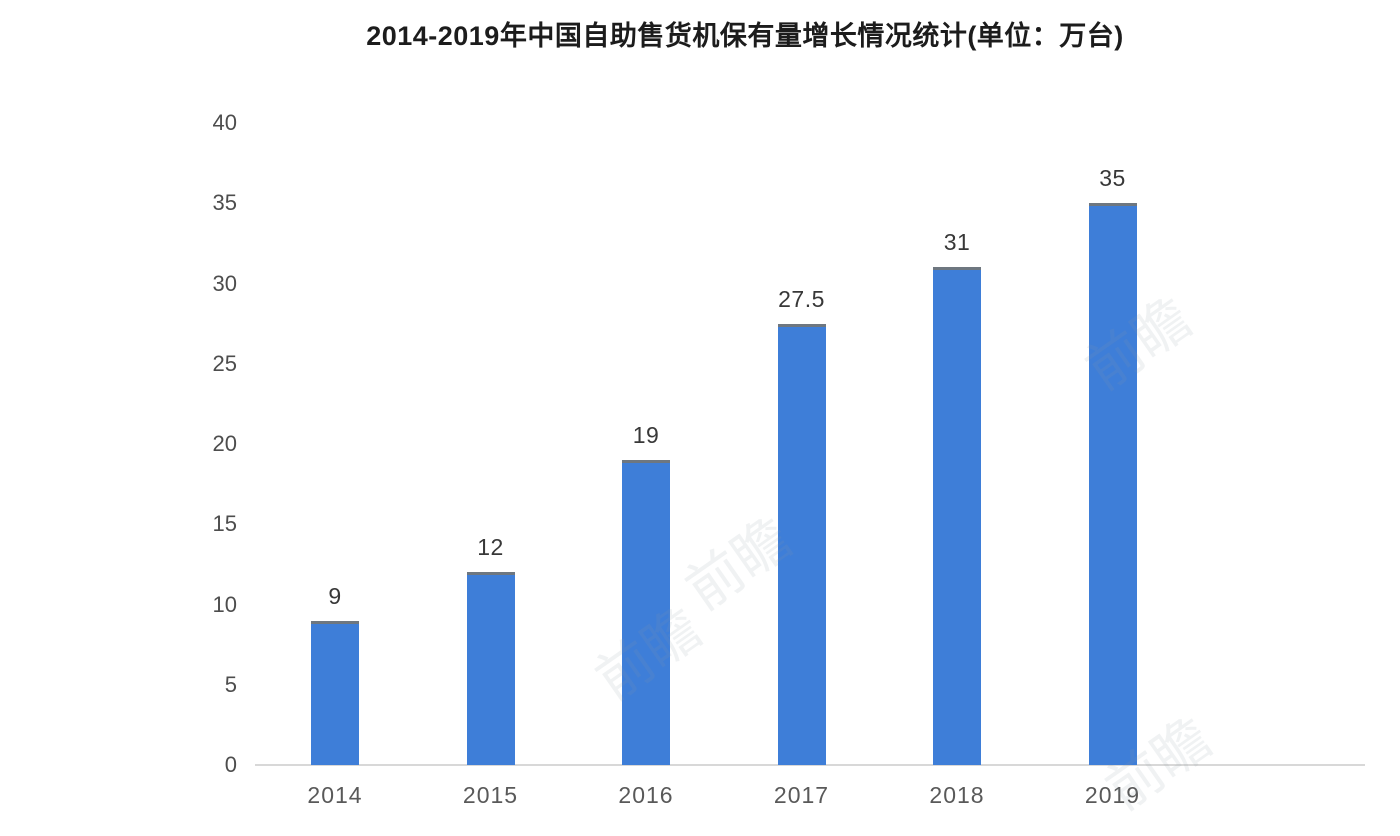 The height and width of the screenshot is (836, 1400). Describe the element at coordinates (224, 283) in the screenshot. I see `y-axis-tick-label: 30` at that location.